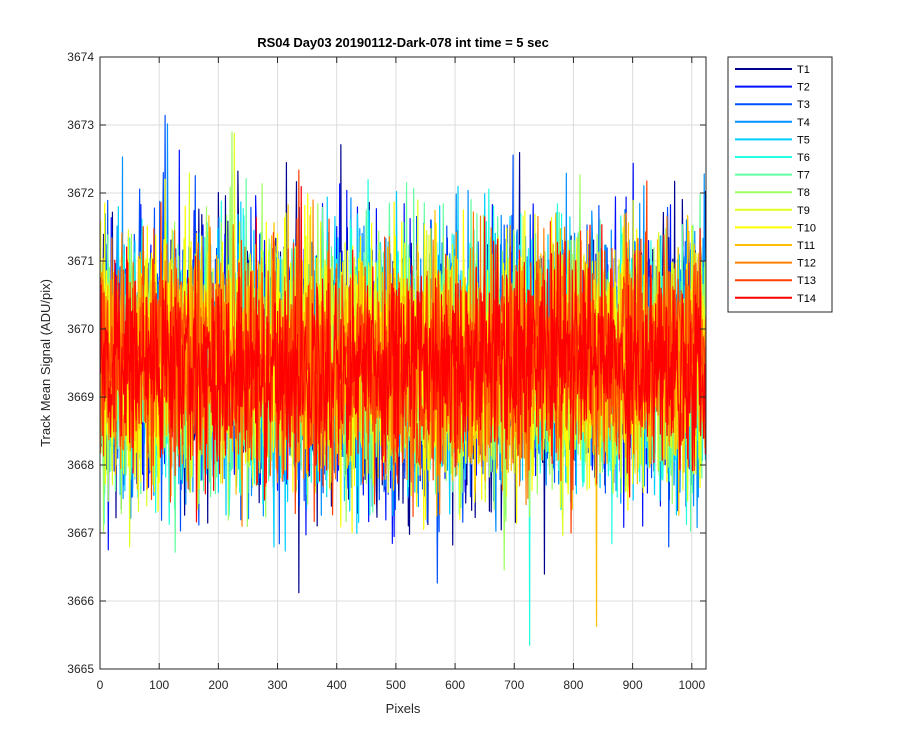  Describe the element at coordinates (803, 176) in the screenshot. I see `legend-label-t7: T7` at that location.